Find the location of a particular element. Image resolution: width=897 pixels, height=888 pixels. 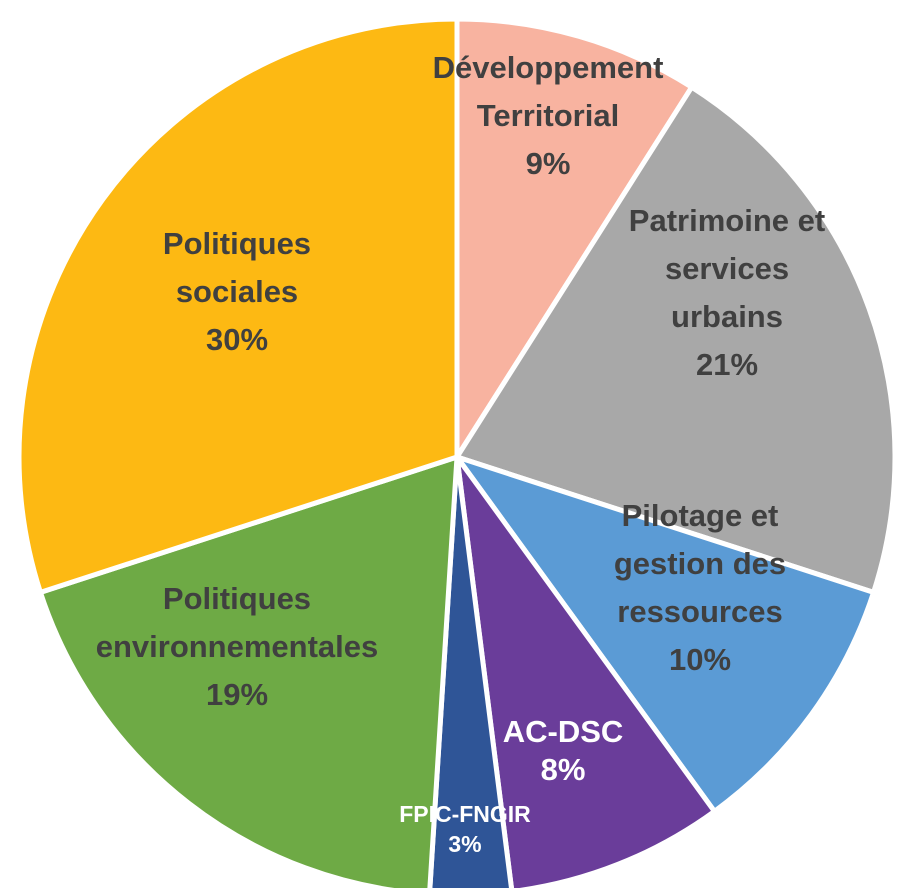

pie-slice-ac-dsc is located at coordinates (585, 671).